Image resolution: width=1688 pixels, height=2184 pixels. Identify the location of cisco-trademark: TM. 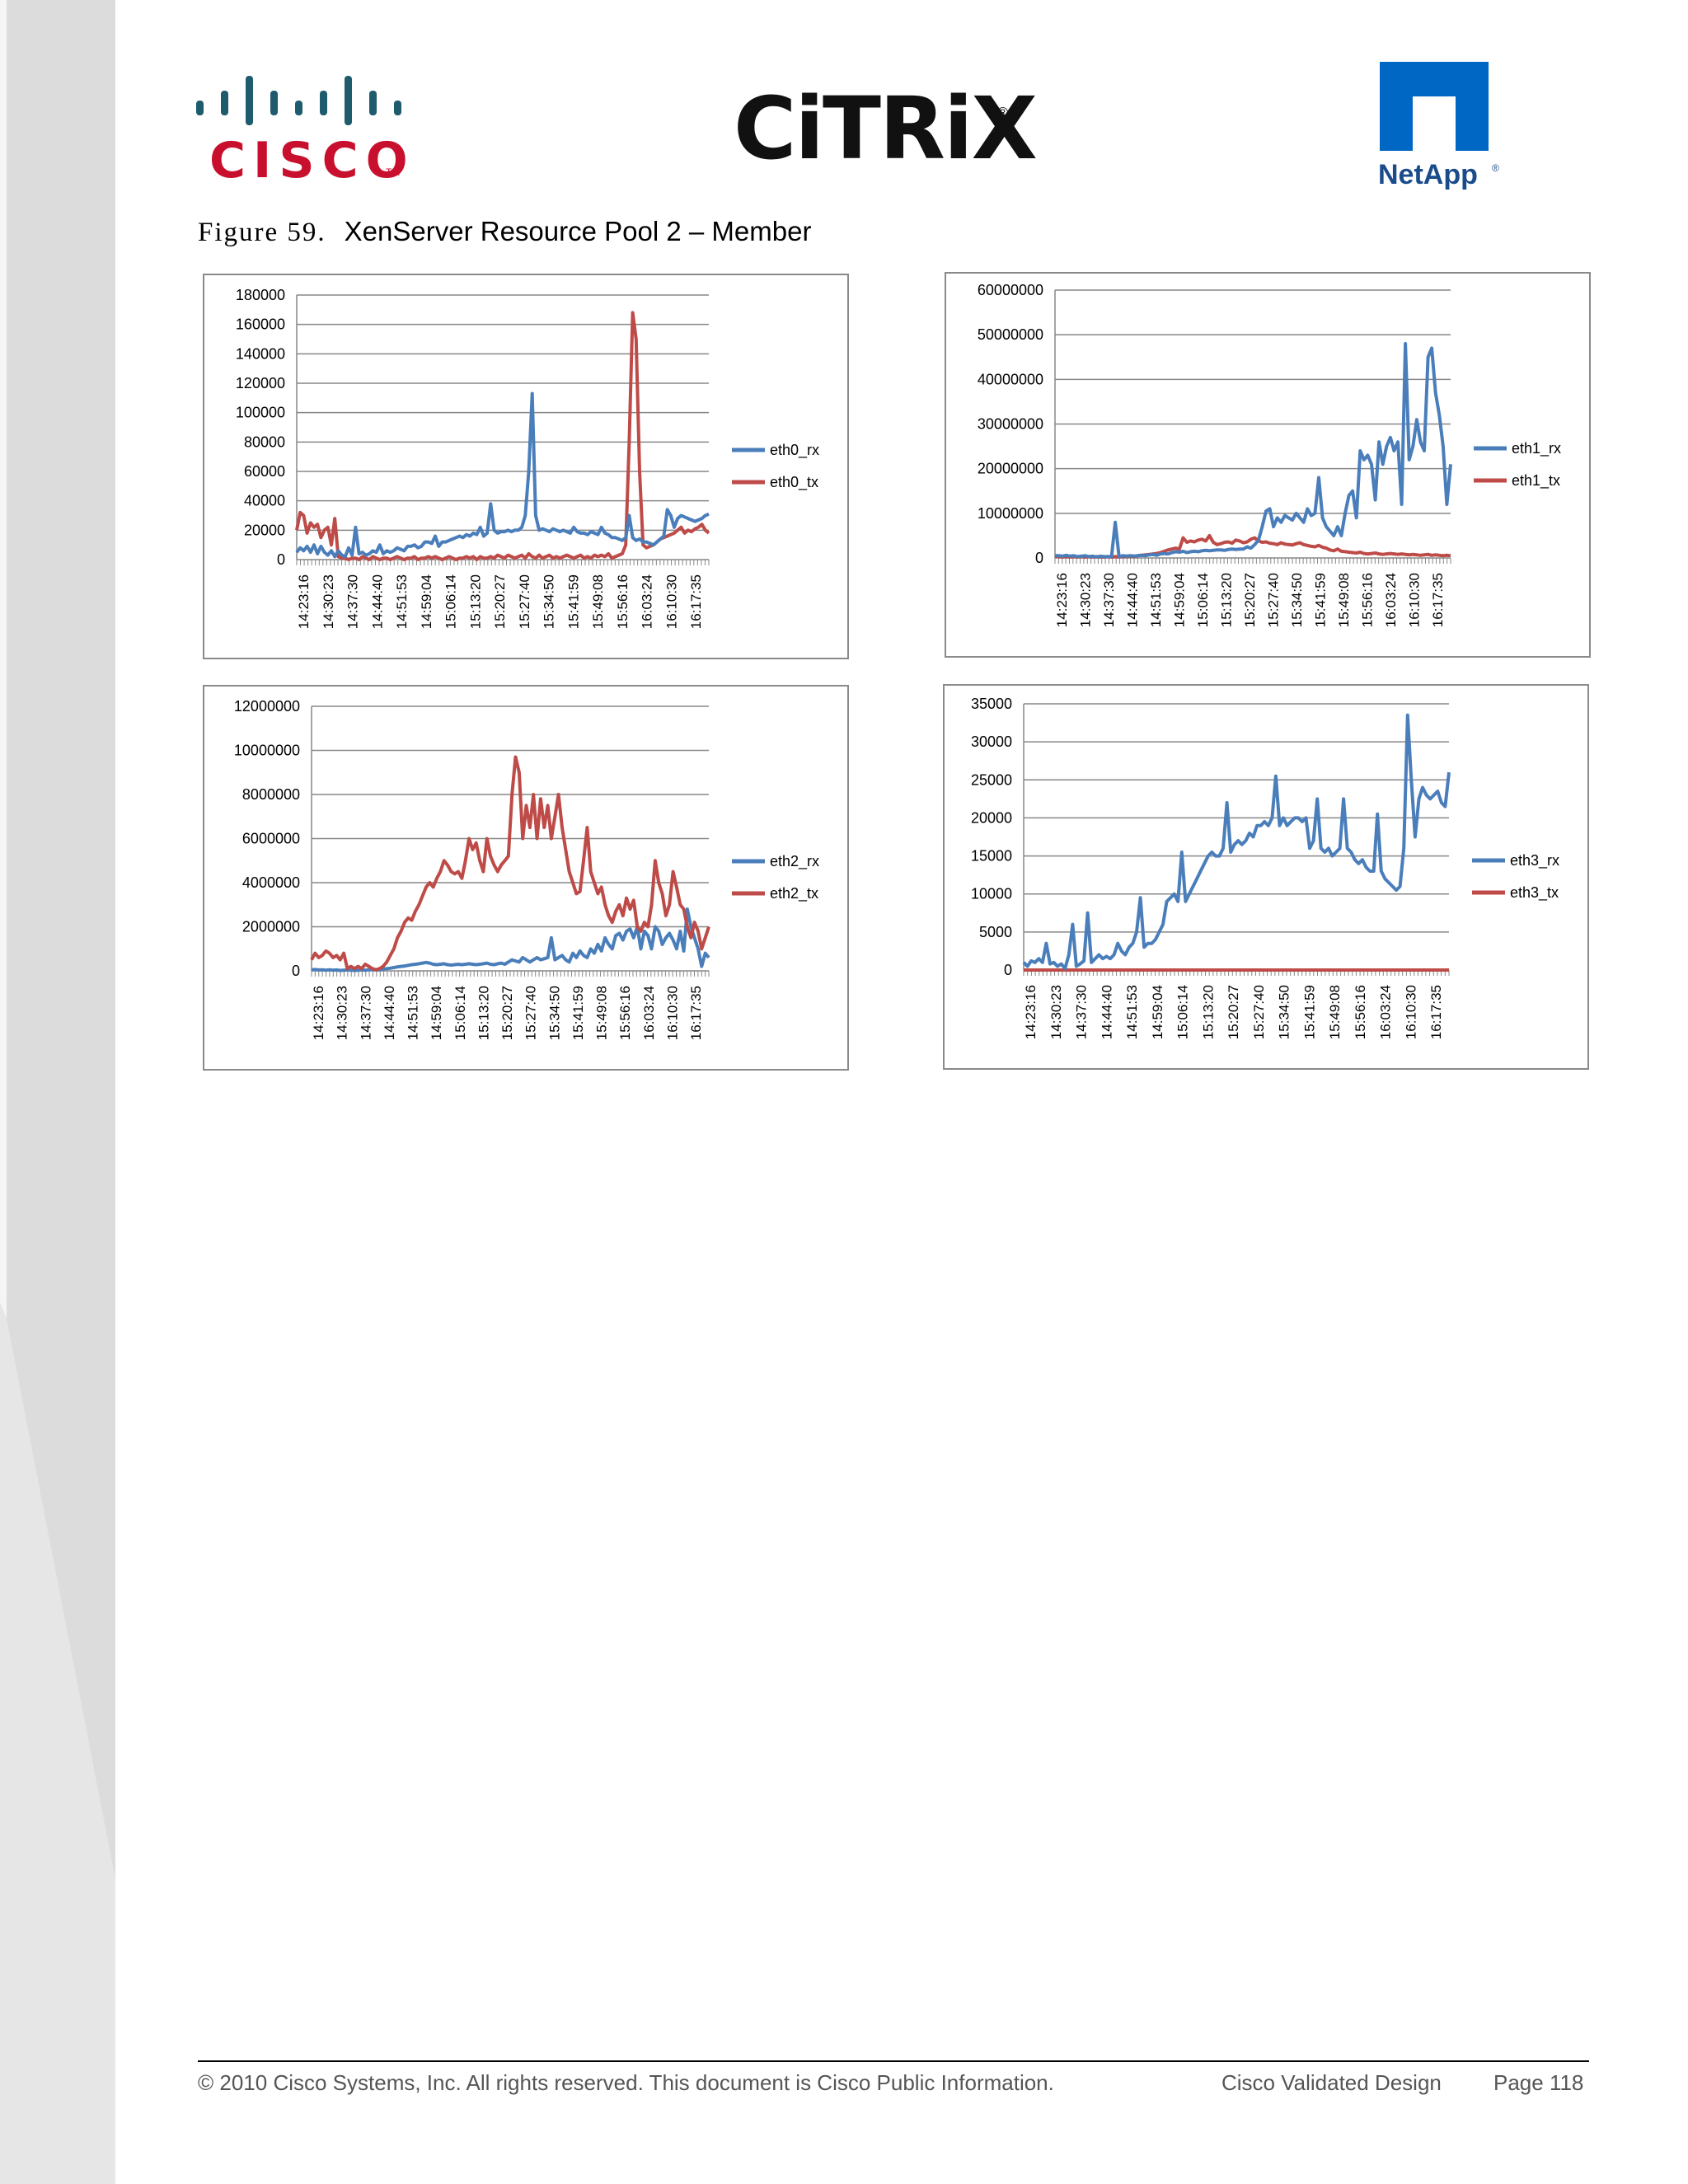
(393, 172).